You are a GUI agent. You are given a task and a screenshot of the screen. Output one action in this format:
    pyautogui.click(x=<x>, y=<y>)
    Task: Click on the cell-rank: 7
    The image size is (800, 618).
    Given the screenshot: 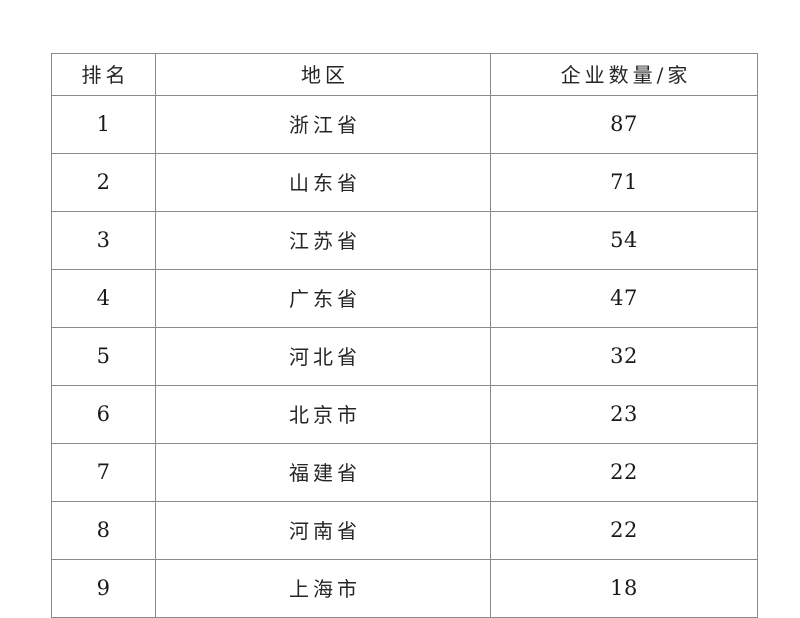 What is the action you would take?
    pyautogui.click(x=103, y=472)
    